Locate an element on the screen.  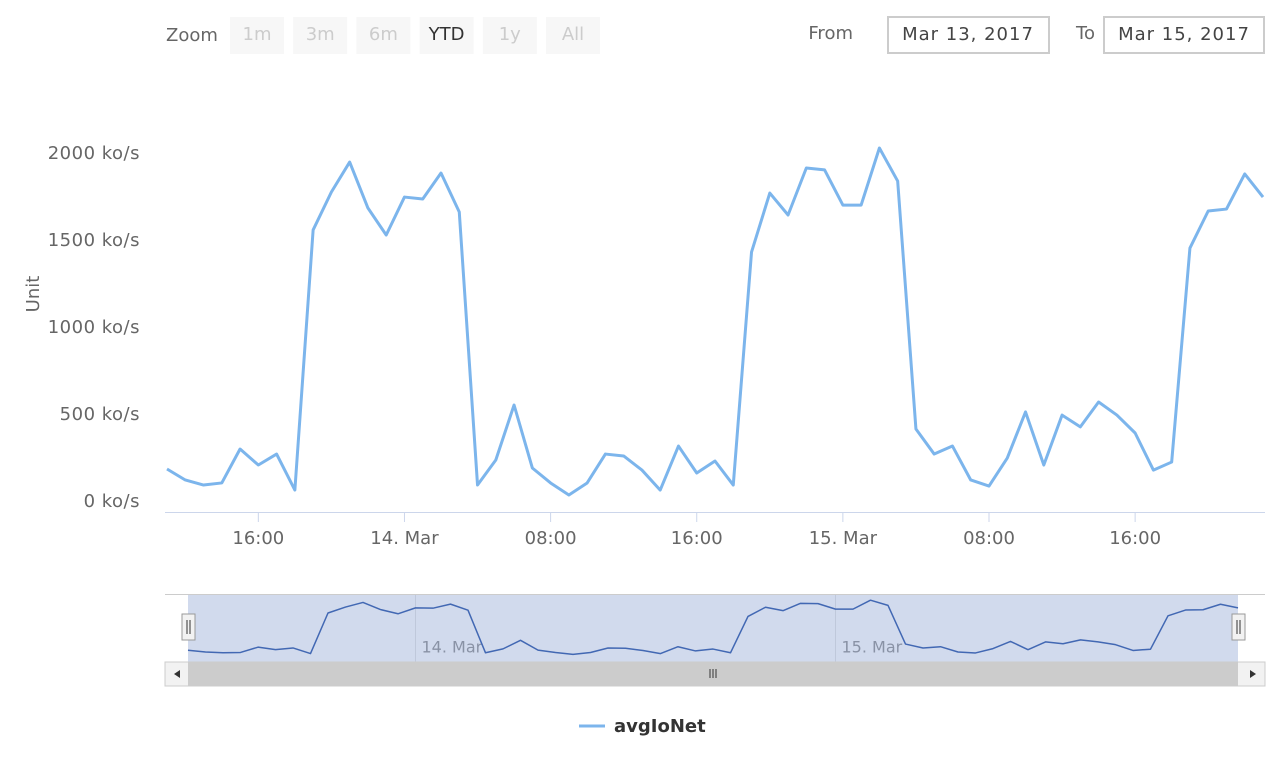
zoom-button-label: YTD is located at coordinates (446, 34).